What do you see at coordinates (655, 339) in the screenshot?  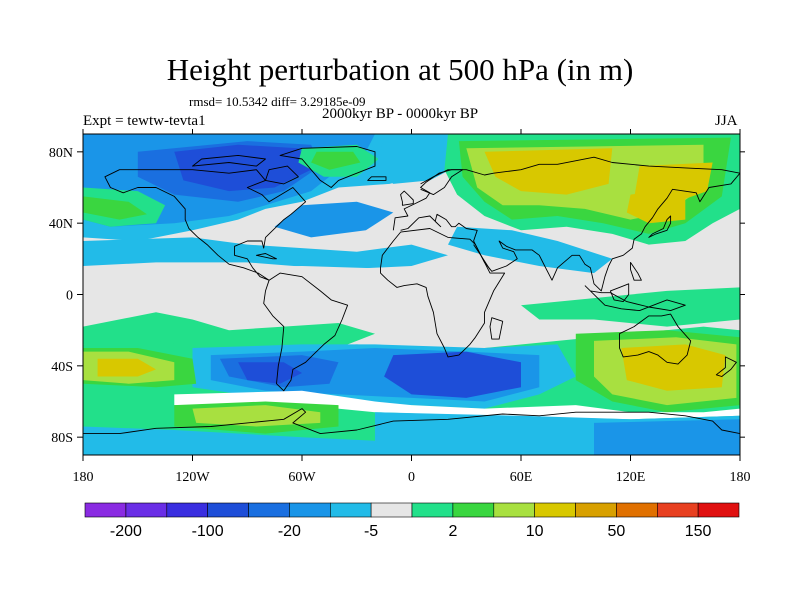 I see `coast-australia` at bounding box center [655, 339].